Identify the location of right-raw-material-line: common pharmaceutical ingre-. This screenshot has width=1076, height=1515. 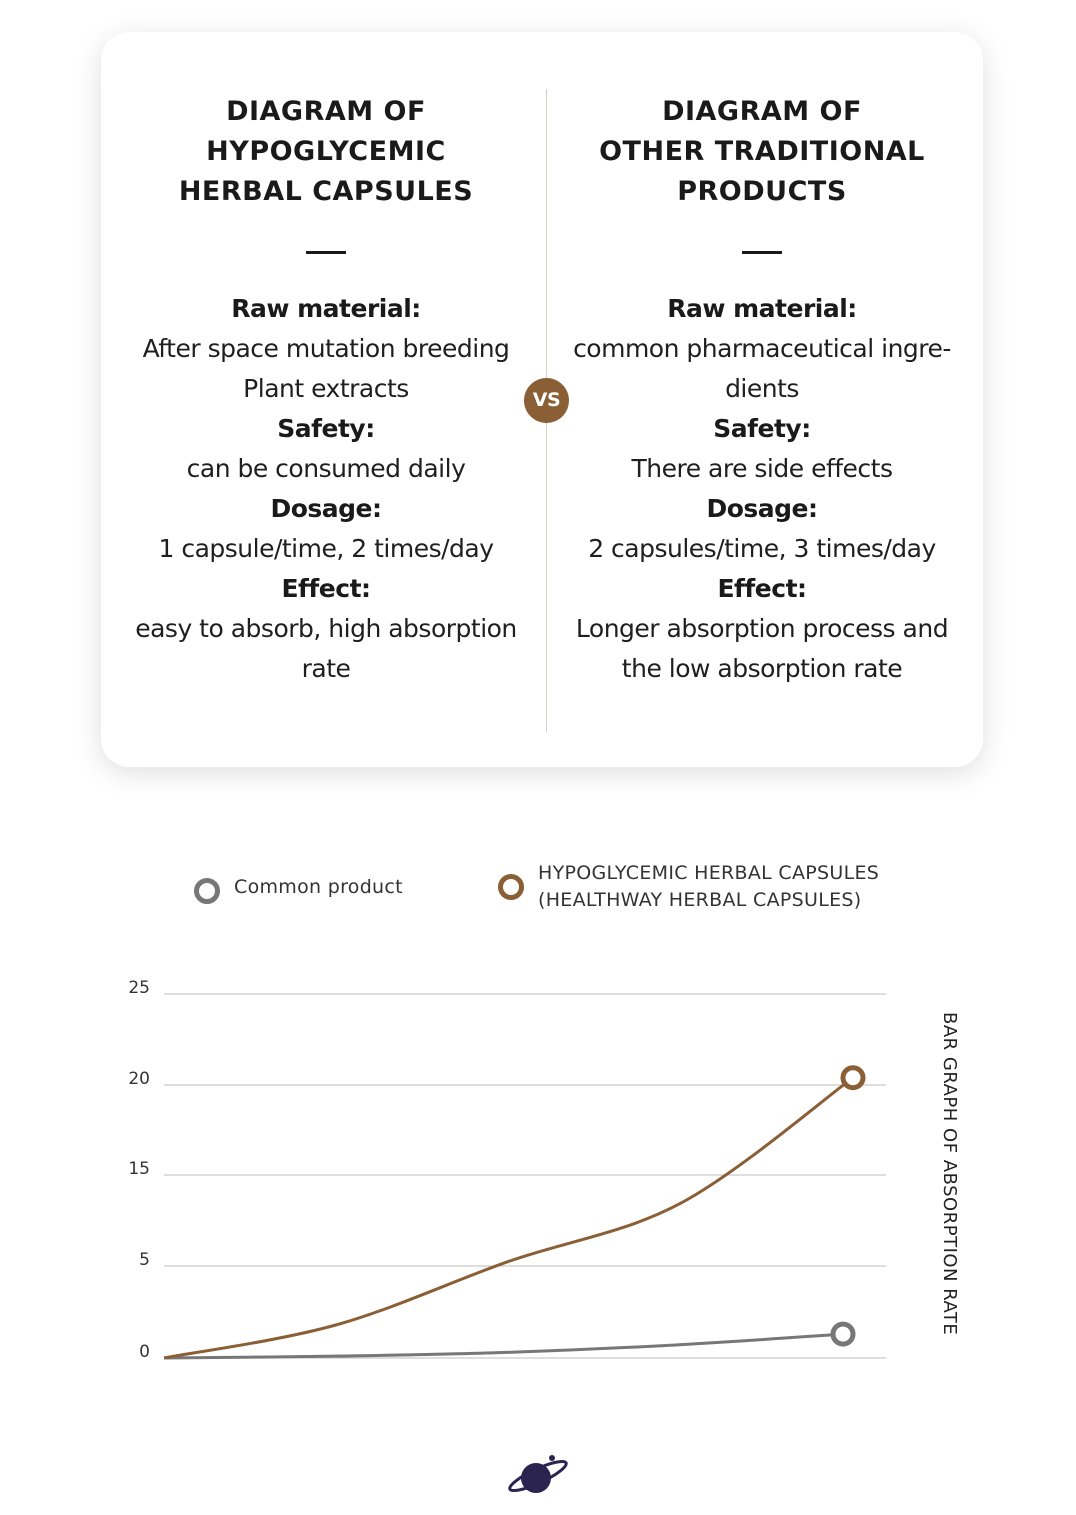
(762, 348).